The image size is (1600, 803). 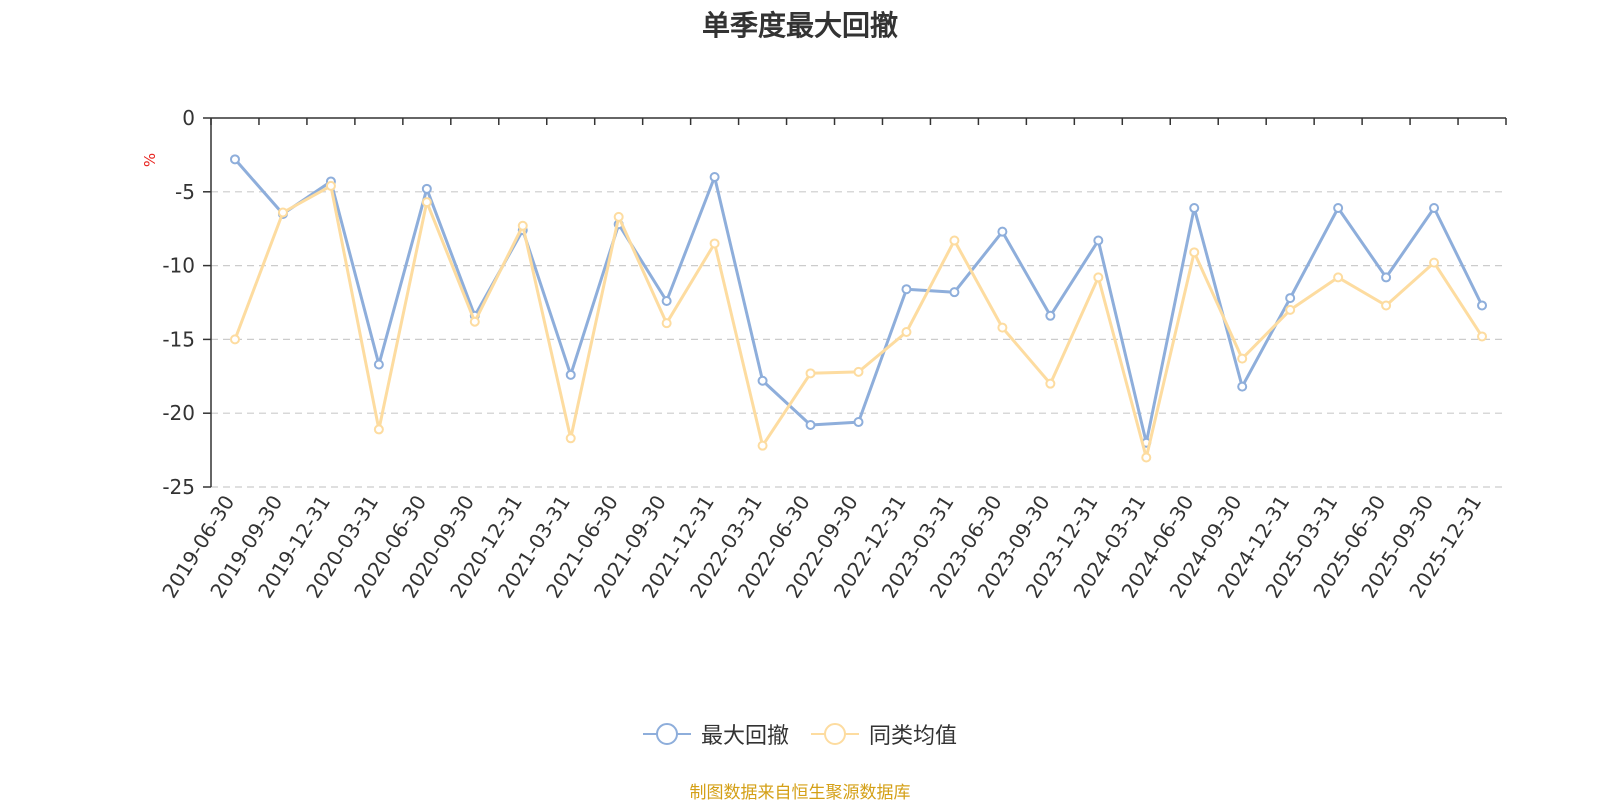 I want to click on legend-item-peer-average: 同类均值, so click(x=884, y=734).